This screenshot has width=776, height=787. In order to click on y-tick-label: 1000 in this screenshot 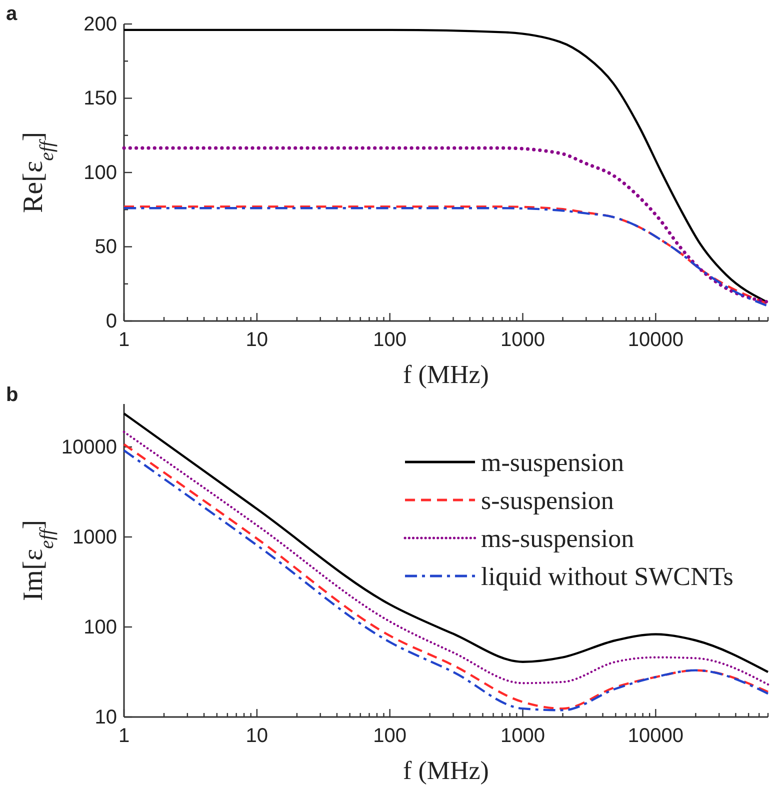, I will do `click(94, 537)`.